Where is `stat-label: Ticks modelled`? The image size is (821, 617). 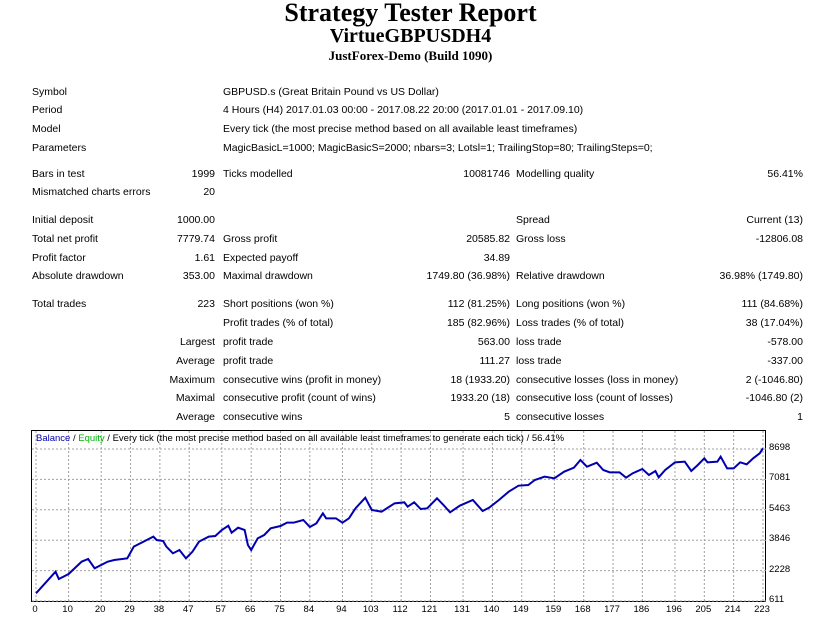
stat-label: Ticks modelled is located at coordinates (258, 174).